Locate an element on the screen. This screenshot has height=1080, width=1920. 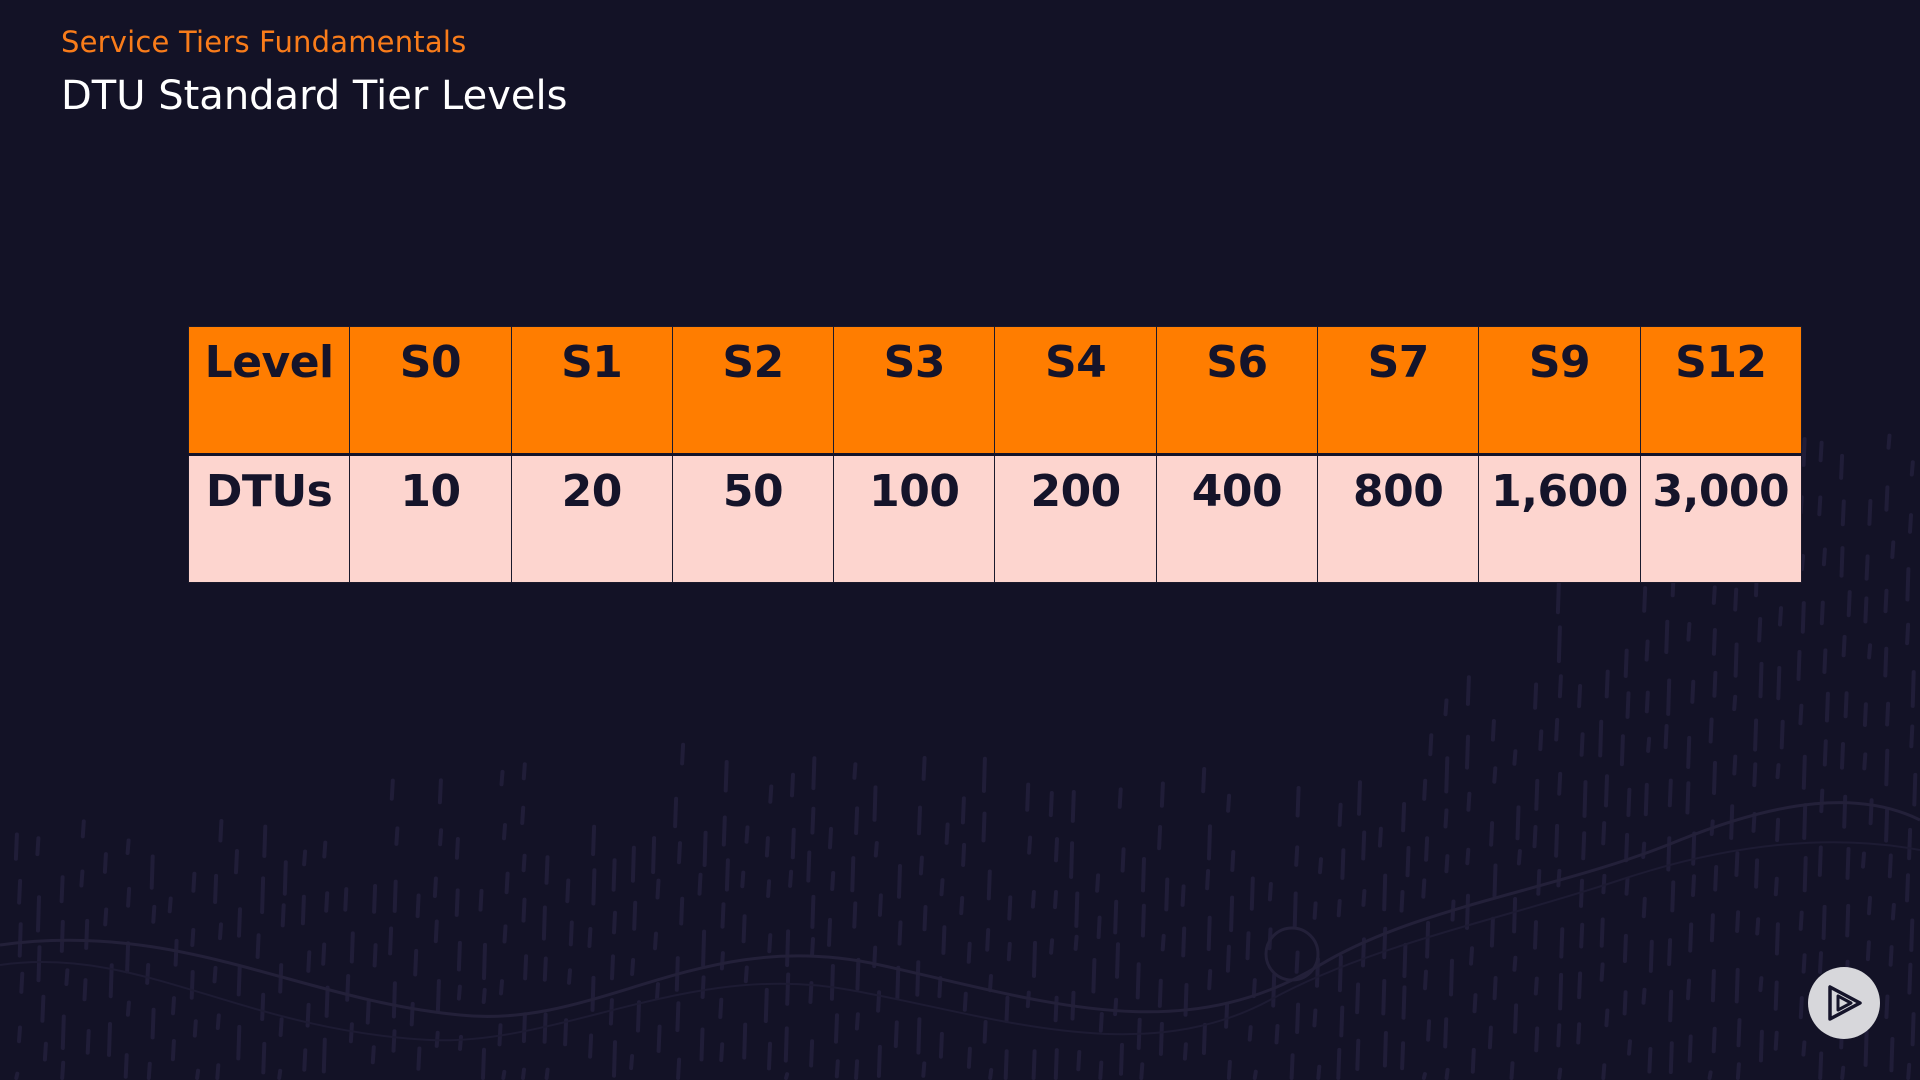
table-cell: 50 is located at coordinates (753, 518).